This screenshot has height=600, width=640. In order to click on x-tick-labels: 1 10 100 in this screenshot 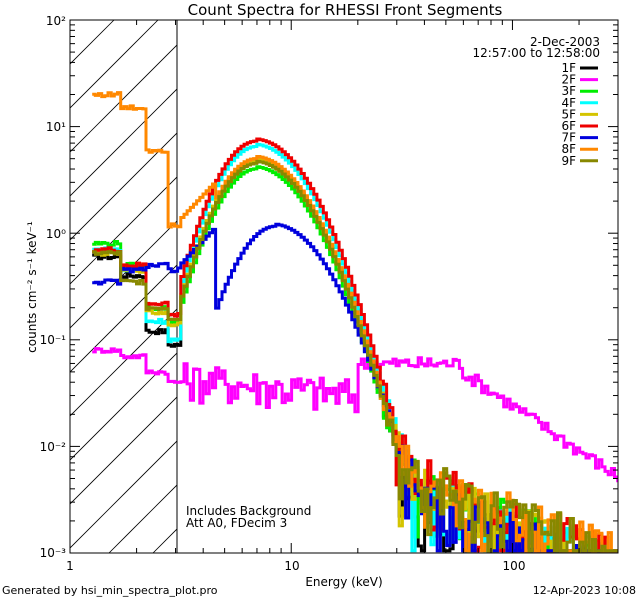, I will do `click(295, 566)`.